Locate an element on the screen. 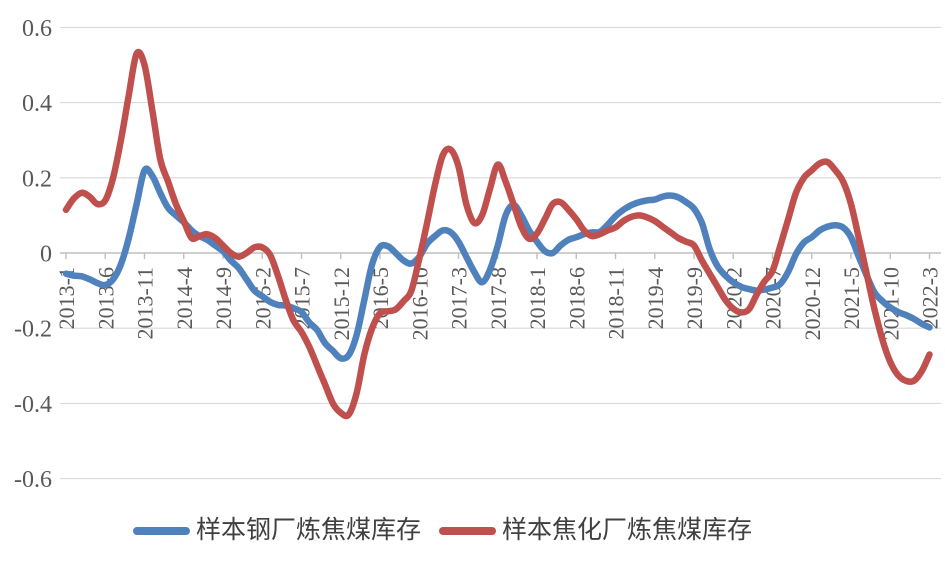  legend-swatch-blue-line is located at coordinates (161, 530).